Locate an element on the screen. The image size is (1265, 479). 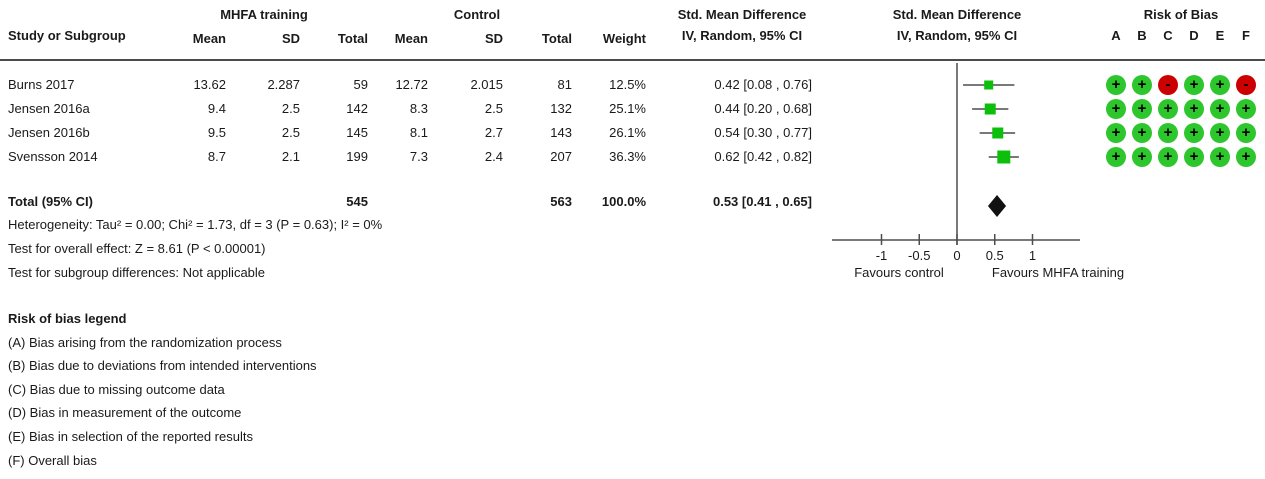
study-weight-value: 36.3% is located at coordinates (627, 156).